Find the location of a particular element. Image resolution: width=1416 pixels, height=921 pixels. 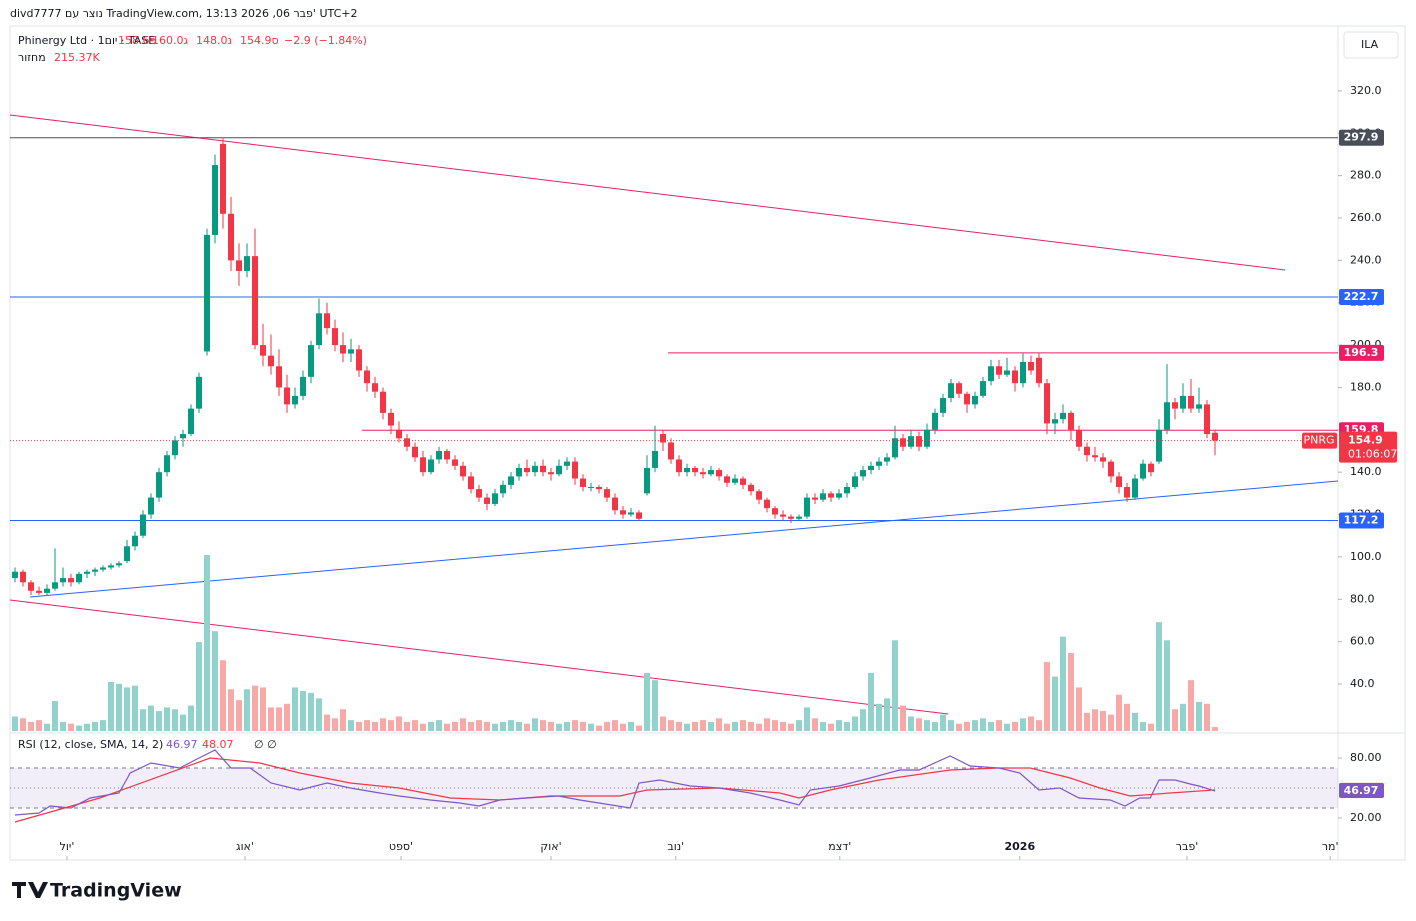

rsi-line-label: 46.97 is located at coordinates (1361, 790).